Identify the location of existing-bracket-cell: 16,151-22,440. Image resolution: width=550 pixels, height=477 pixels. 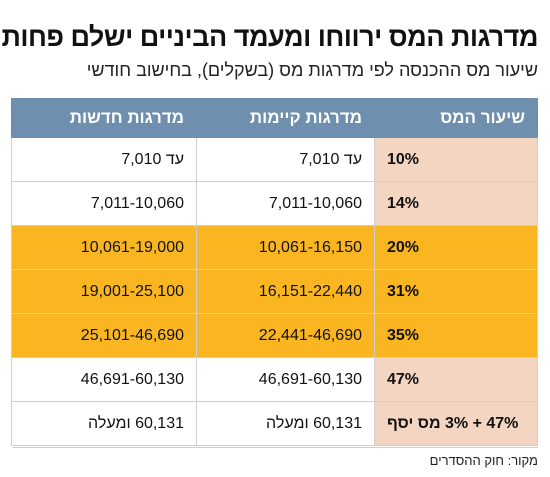
(285, 291).